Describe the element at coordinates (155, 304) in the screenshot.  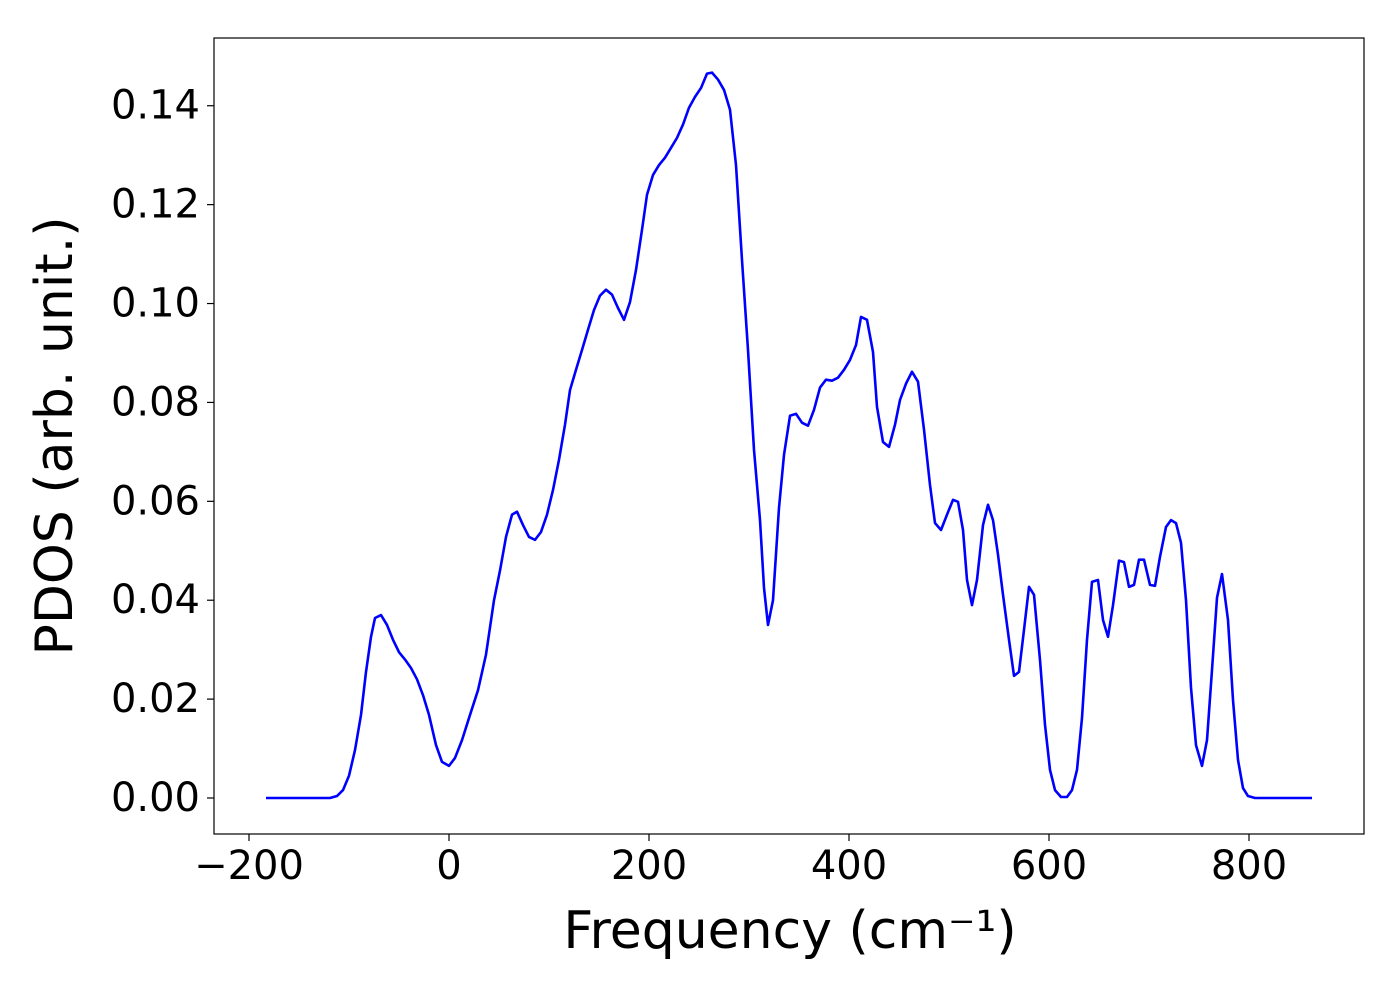
I see `y-tick-label: 0.10` at that location.